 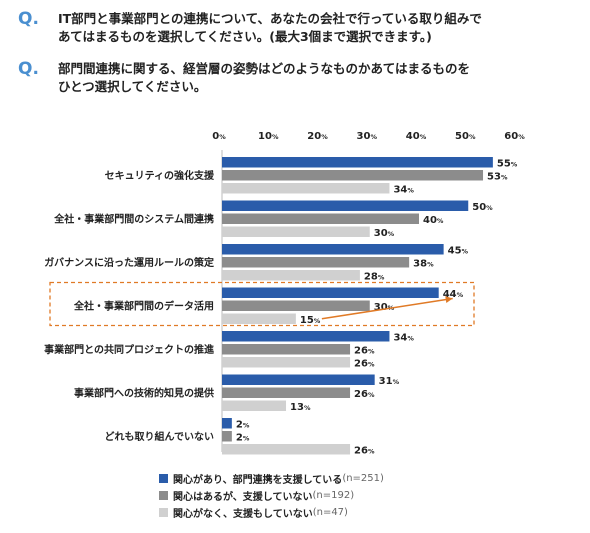 I want to click on bar-s1-c6, so click(x=227, y=423).